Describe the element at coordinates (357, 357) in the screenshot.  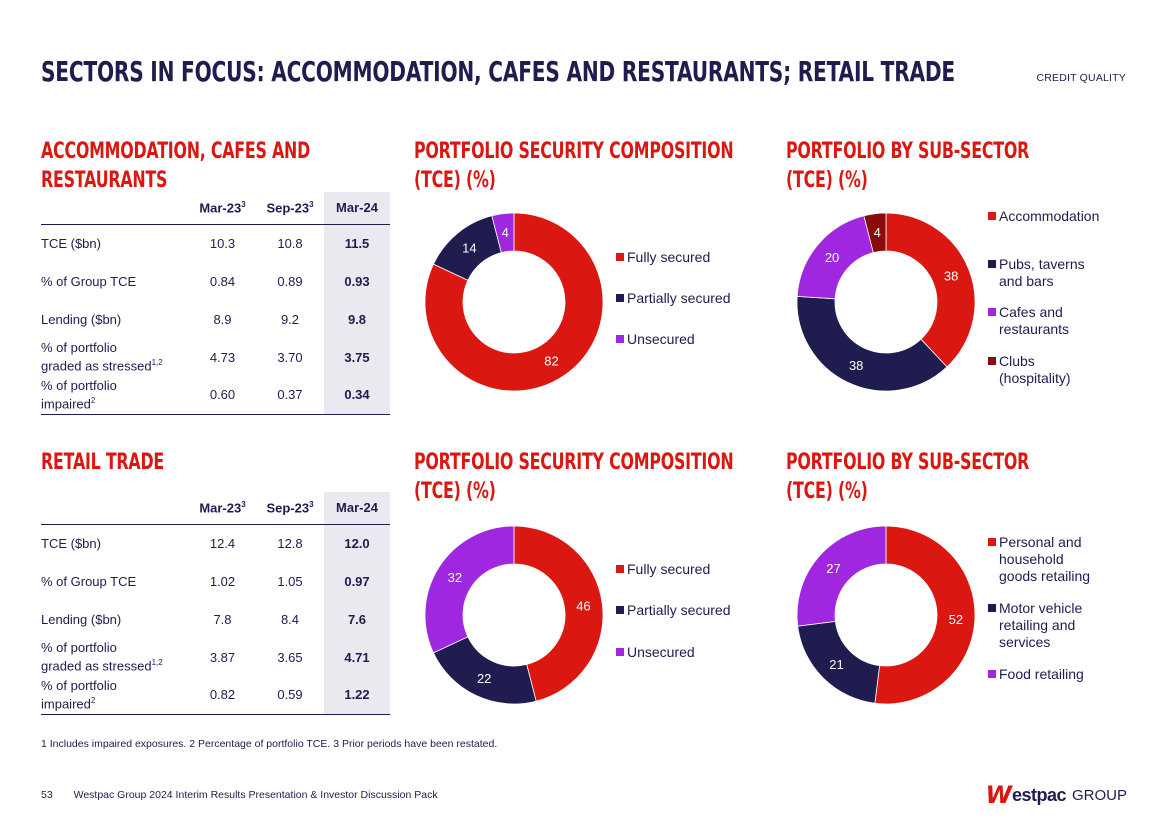
I see `cell: 3.75` at that location.